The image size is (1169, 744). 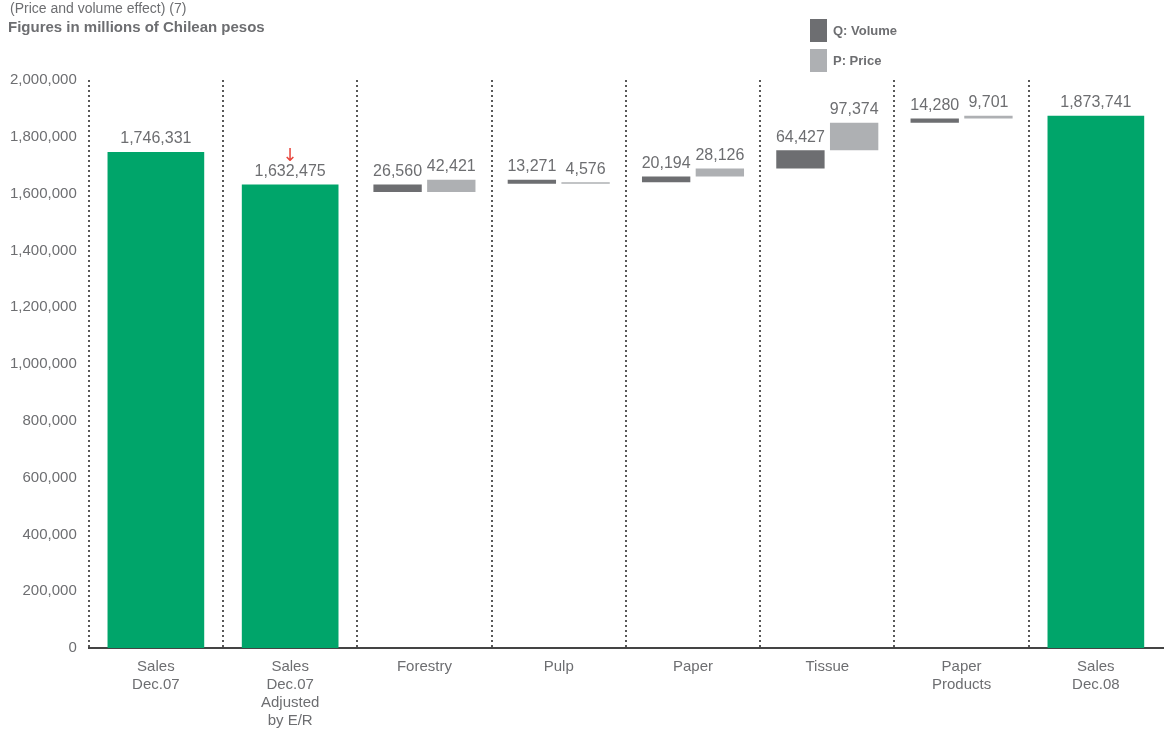 I want to click on chart-subtitle: (Price and volume effect) (7), so click(x=98, y=8).